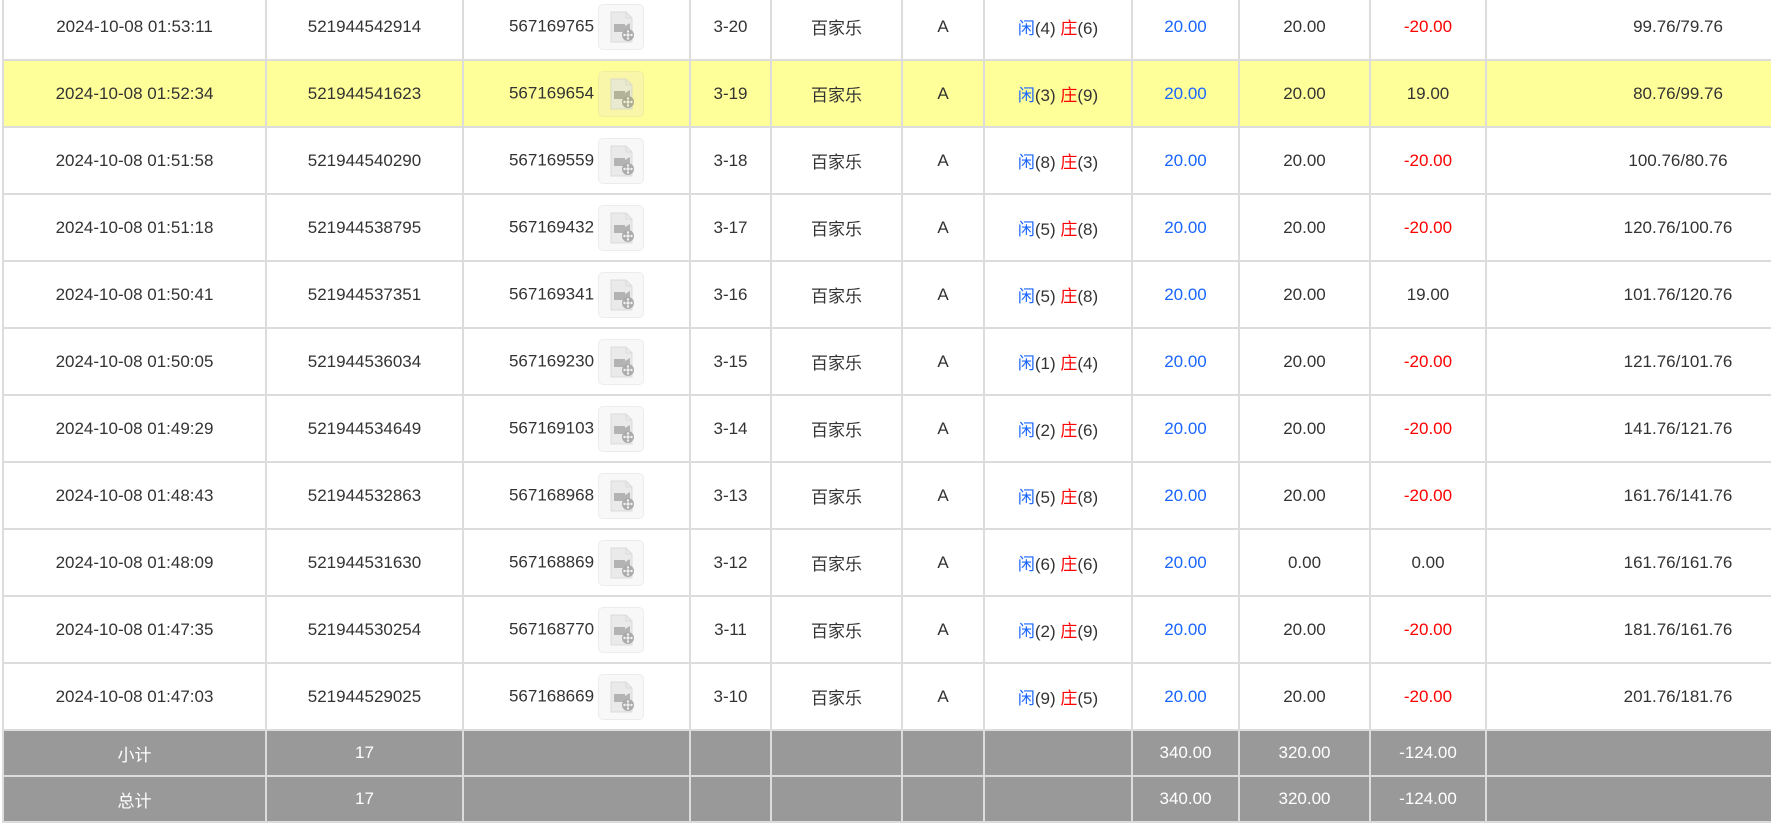 Image resolution: width=1771 pixels, height=833 pixels. What do you see at coordinates (134, 428) in the screenshot?
I see `bet-time: 2024-10-08 01:49:29` at bounding box center [134, 428].